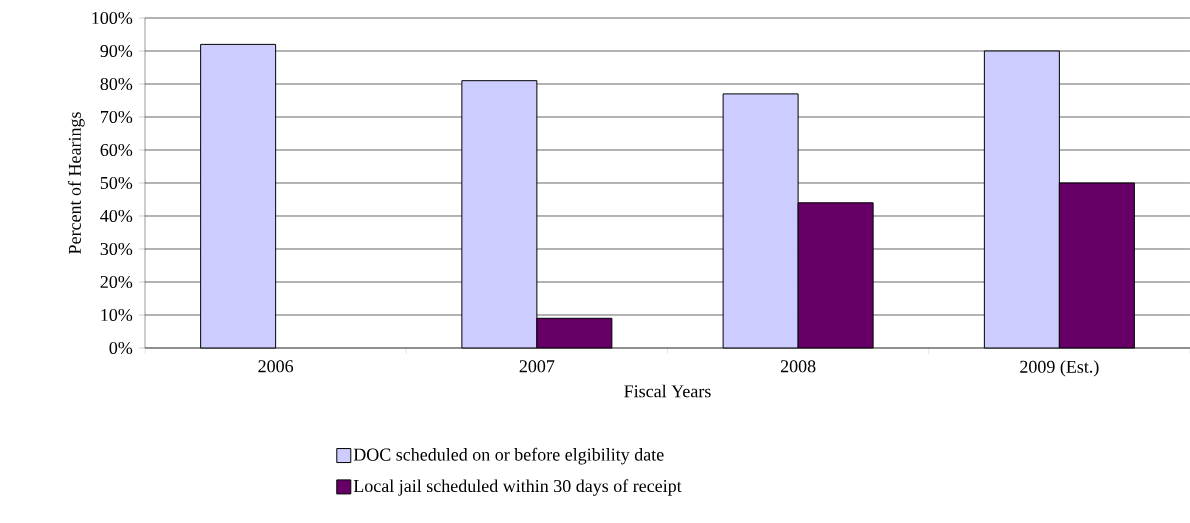 The height and width of the screenshot is (523, 1190). Describe the element at coordinates (112, 18) in the screenshot. I see `y-tick-label: 100%` at that location.